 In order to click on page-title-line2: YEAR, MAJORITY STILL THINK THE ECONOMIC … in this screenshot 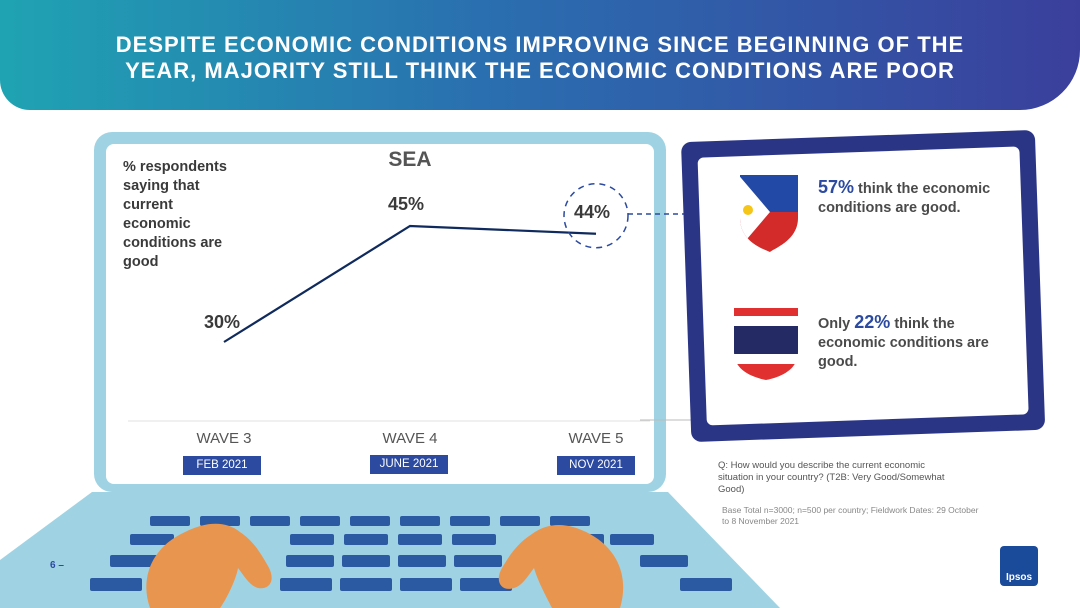, I will do `click(540, 70)`.